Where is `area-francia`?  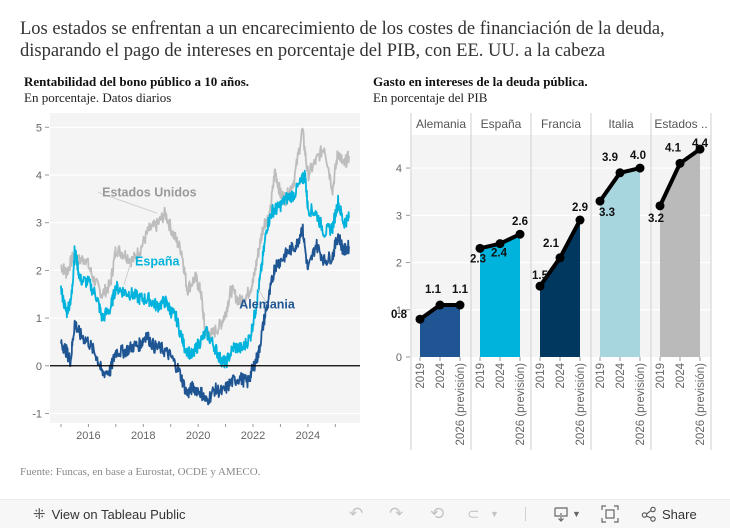 area-francia is located at coordinates (560, 288).